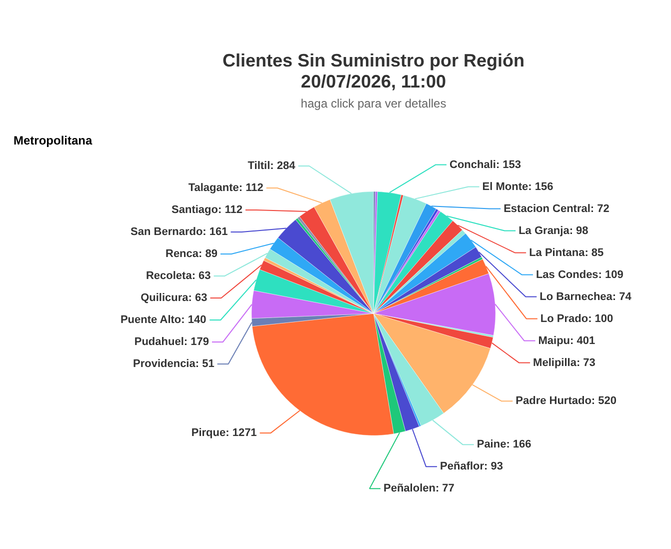  What do you see at coordinates (577, 318) in the screenshot?
I see `slice-label: Lo Prado: 100` at bounding box center [577, 318].